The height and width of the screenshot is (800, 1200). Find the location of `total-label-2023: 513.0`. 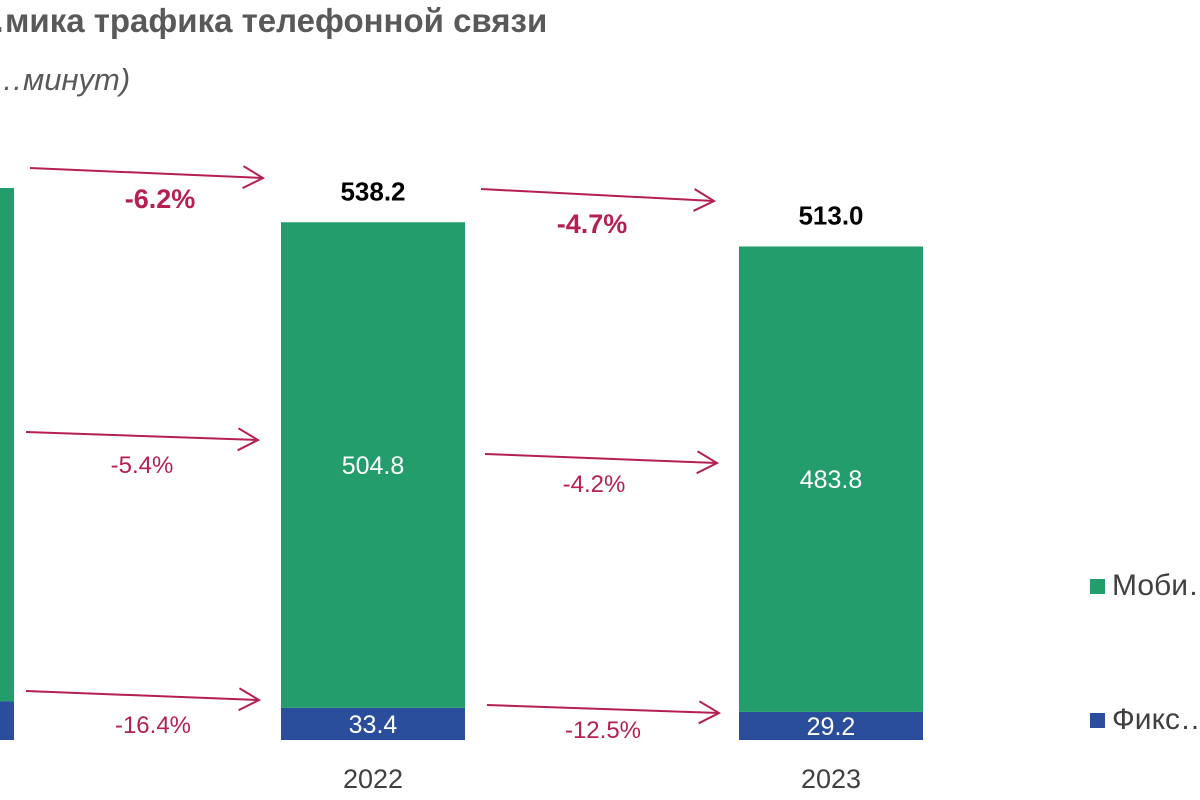

total-label-2023: 513.0 is located at coordinates (830, 215).